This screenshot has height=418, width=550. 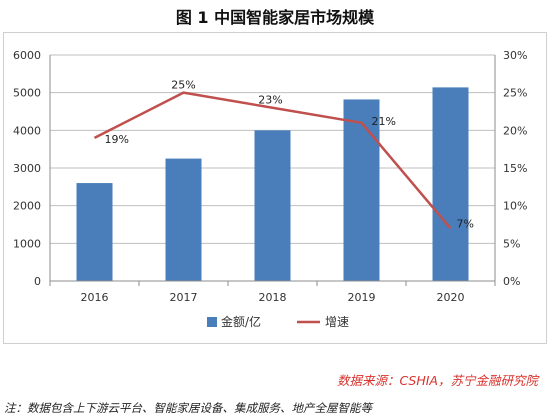 What do you see at coordinates (437, 380) in the screenshot?
I see `source-text: 数据来源：CSHIA，苏宁金融研究院` at bounding box center [437, 380].